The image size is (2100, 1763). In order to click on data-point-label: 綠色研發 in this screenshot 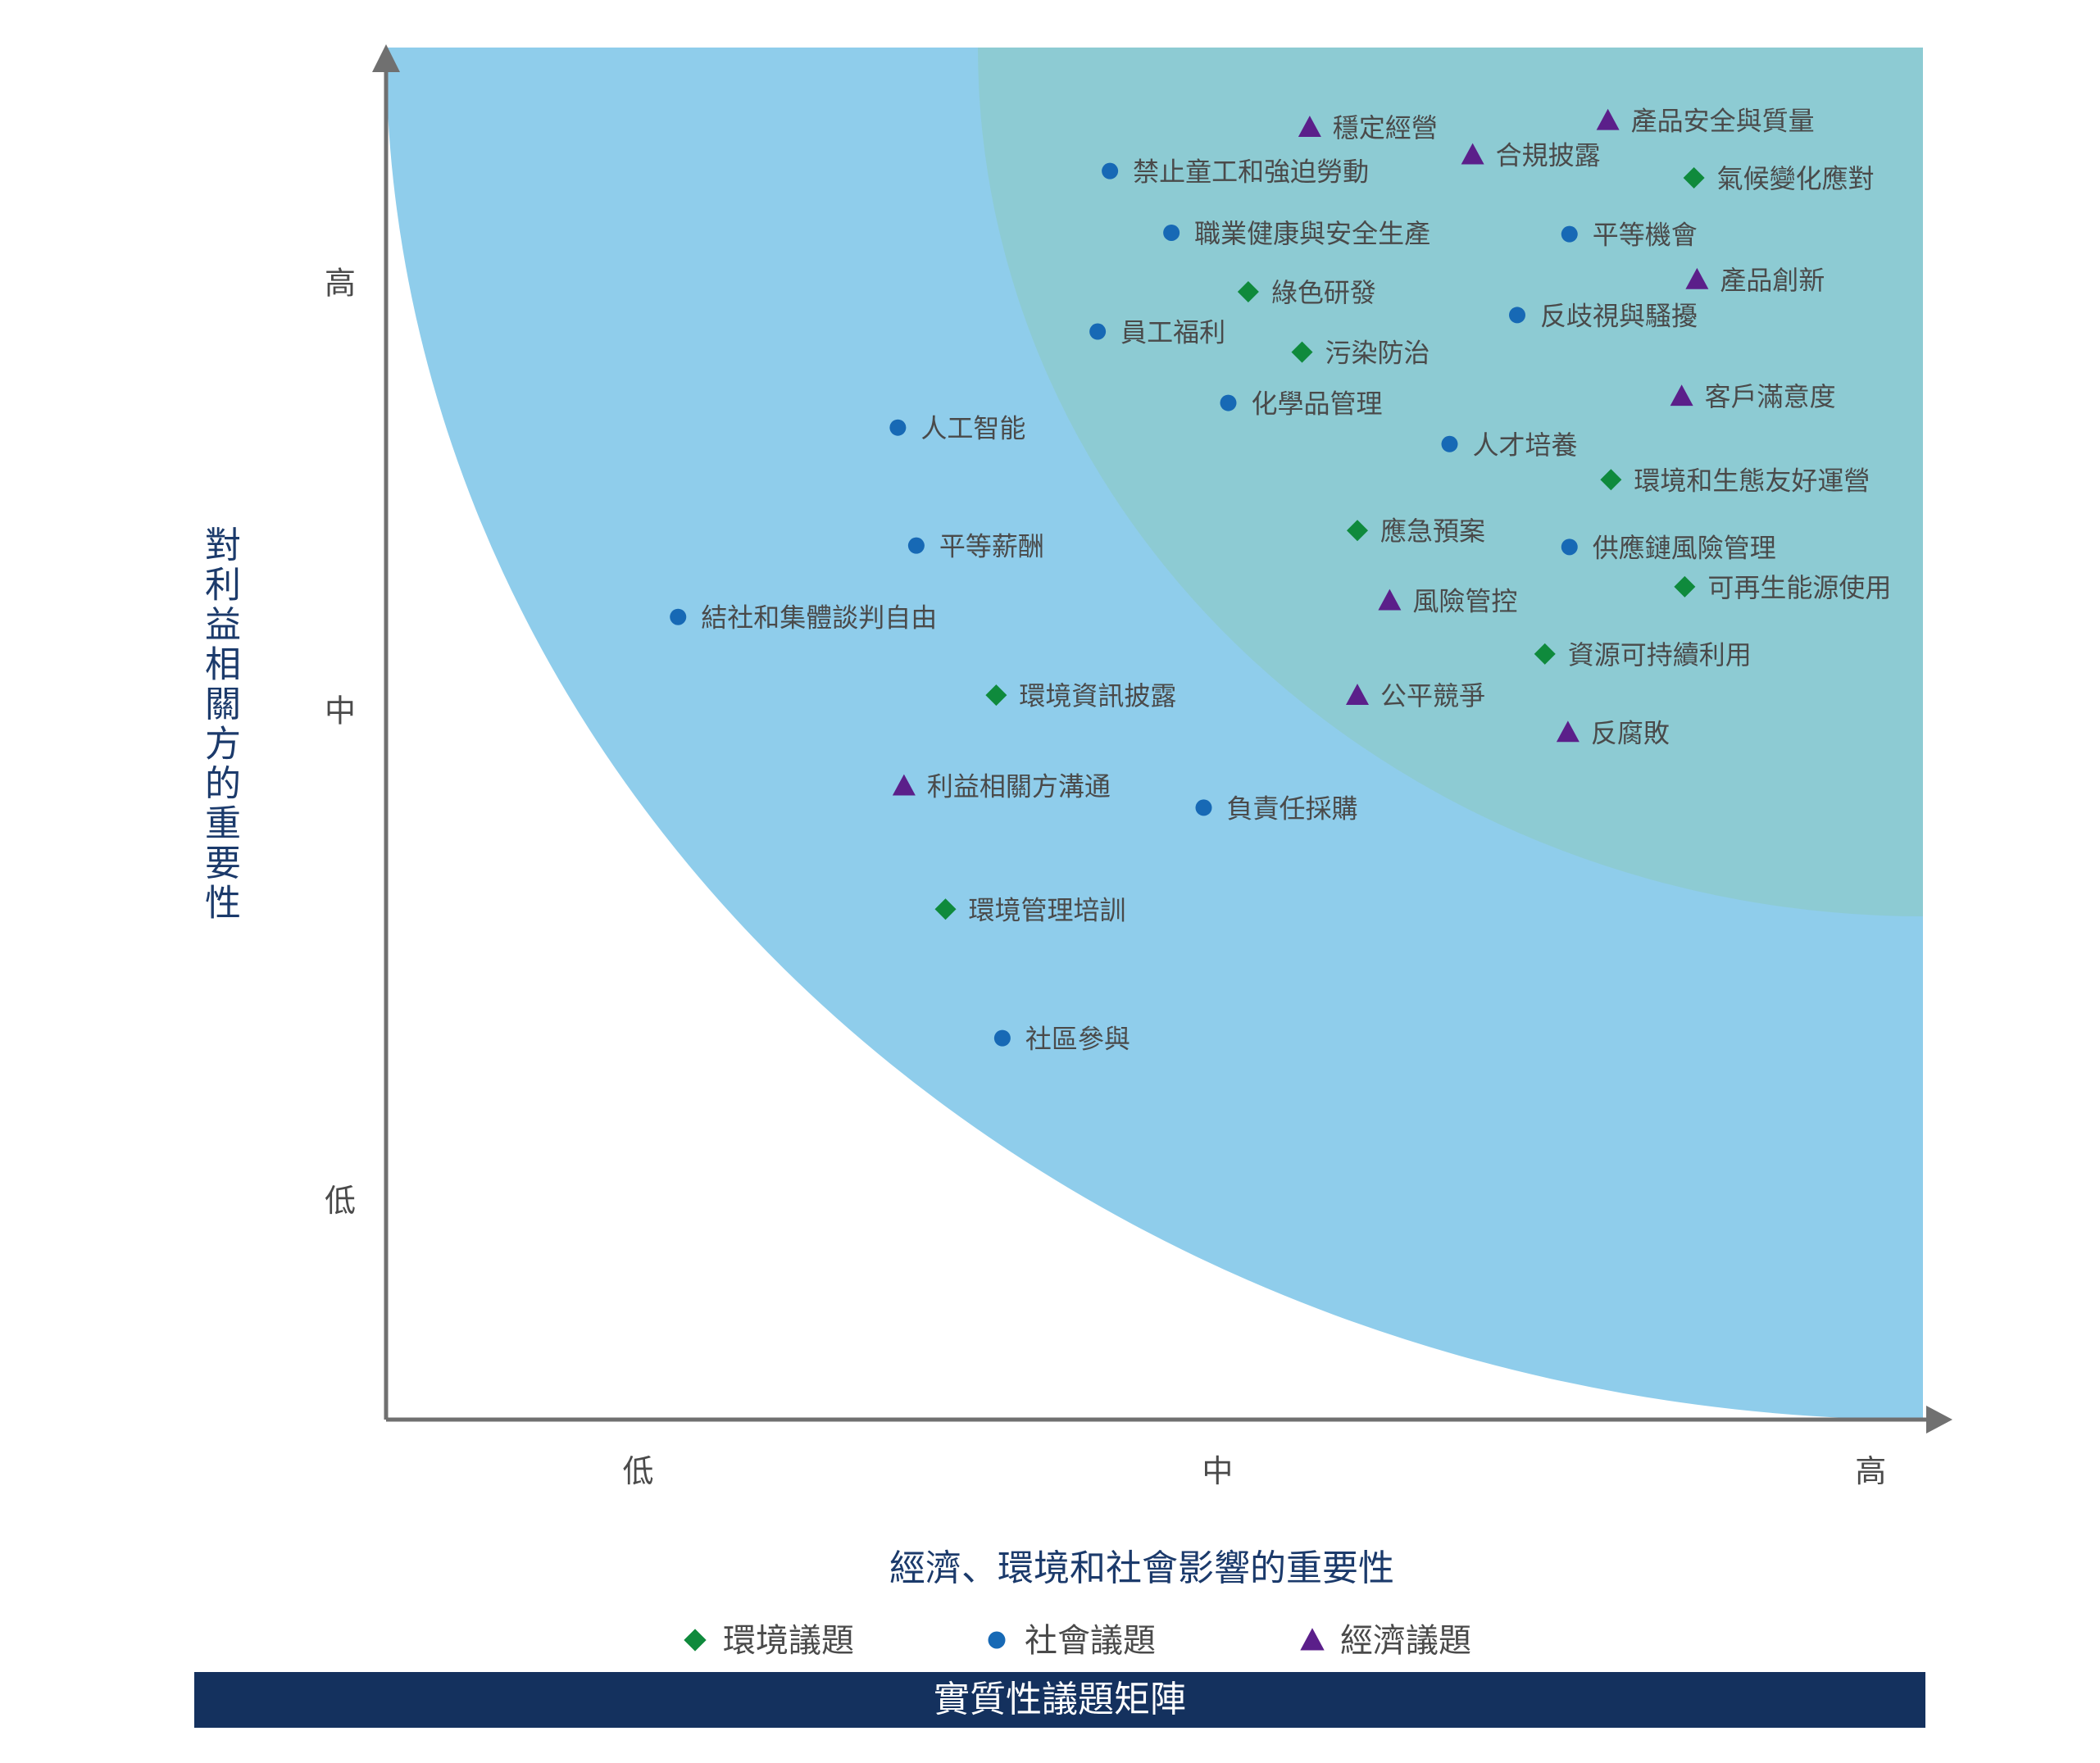, I will do `click(1323, 292)`.